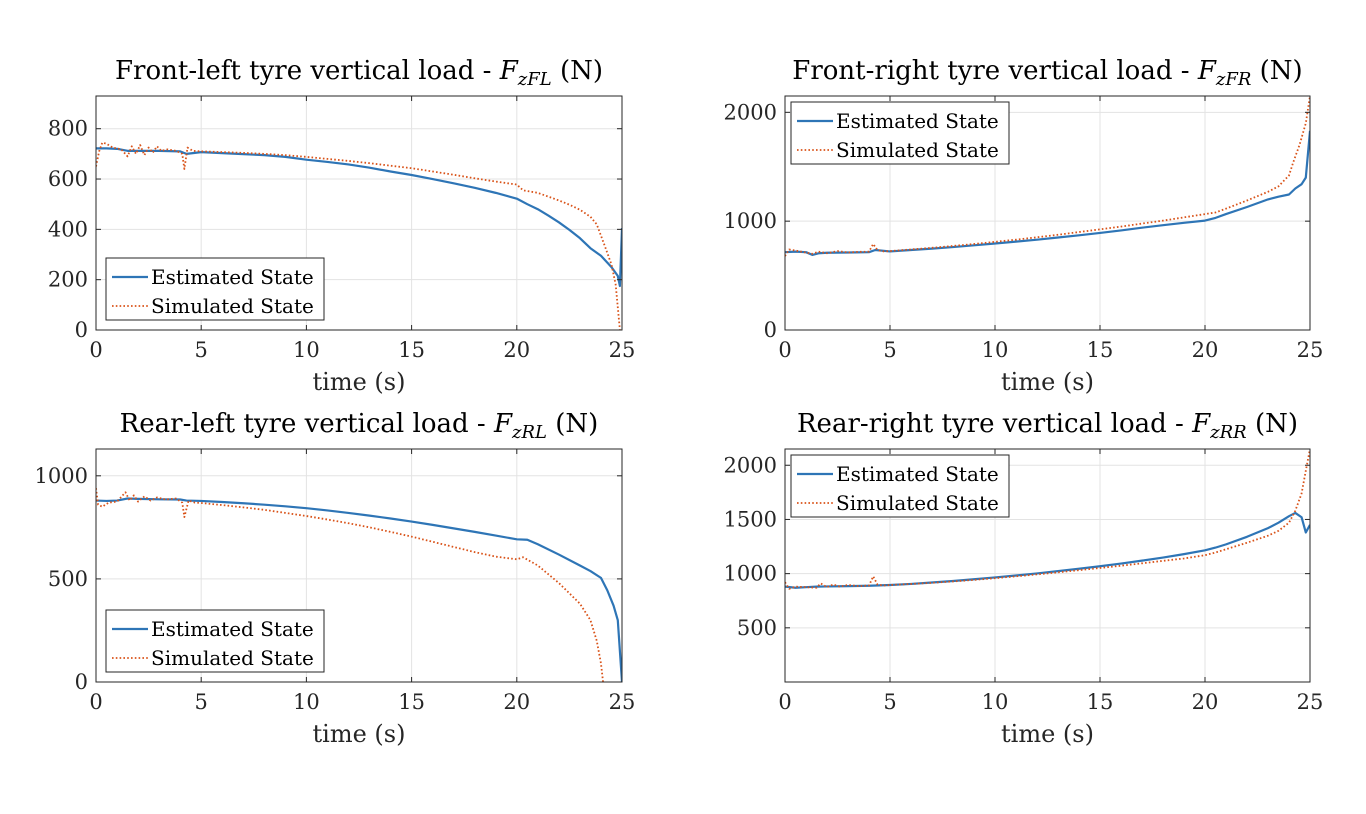 The image size is (1366, 814). I want to click on y-tick-label: 600, so click(68, 179).